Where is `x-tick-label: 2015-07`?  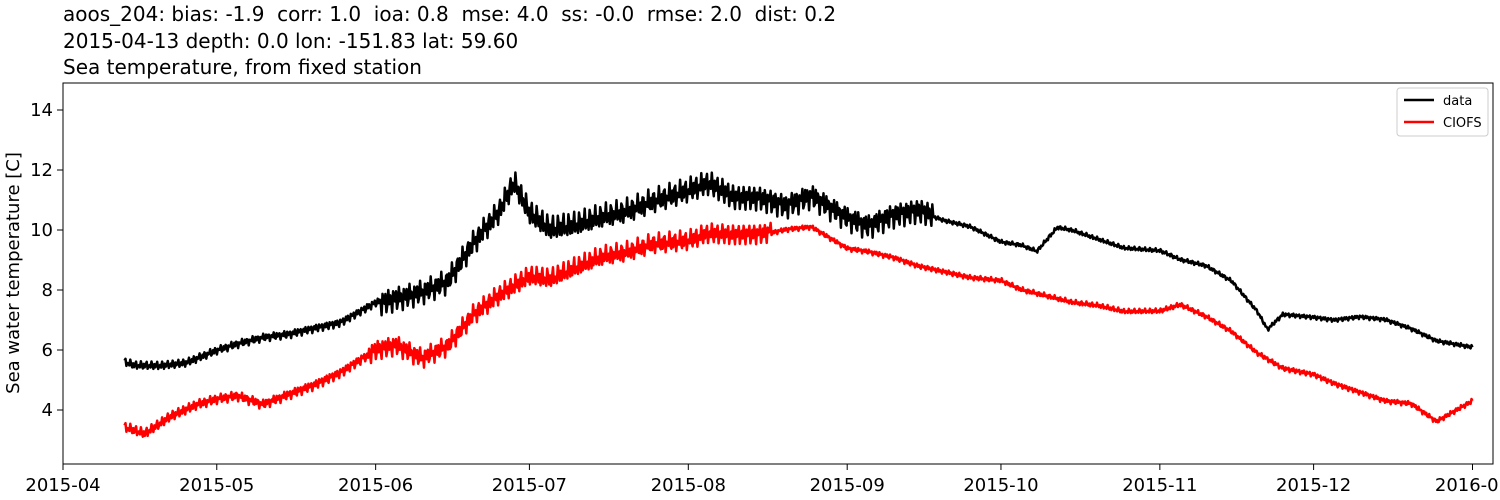
x-tick-label: 2015-07 is located at coordinates (529, 485).